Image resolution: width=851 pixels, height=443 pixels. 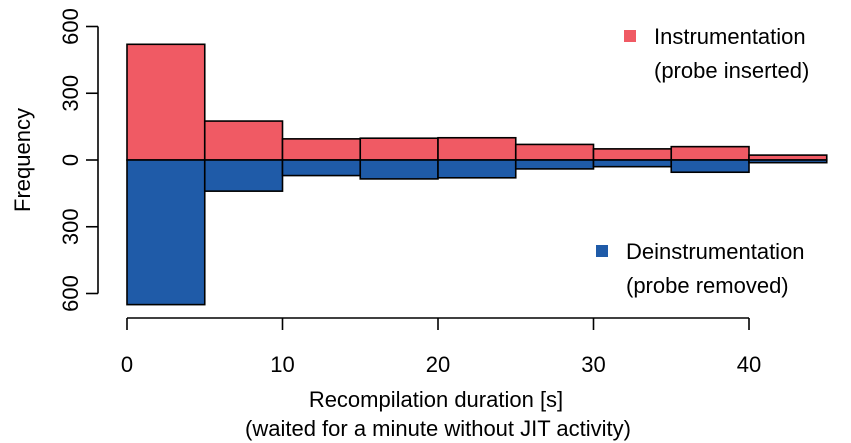 What do you see at coordinates (593, 364) in the screenshot?
I see `x-tick-label-30: 30` at bounding box center [593, 364].